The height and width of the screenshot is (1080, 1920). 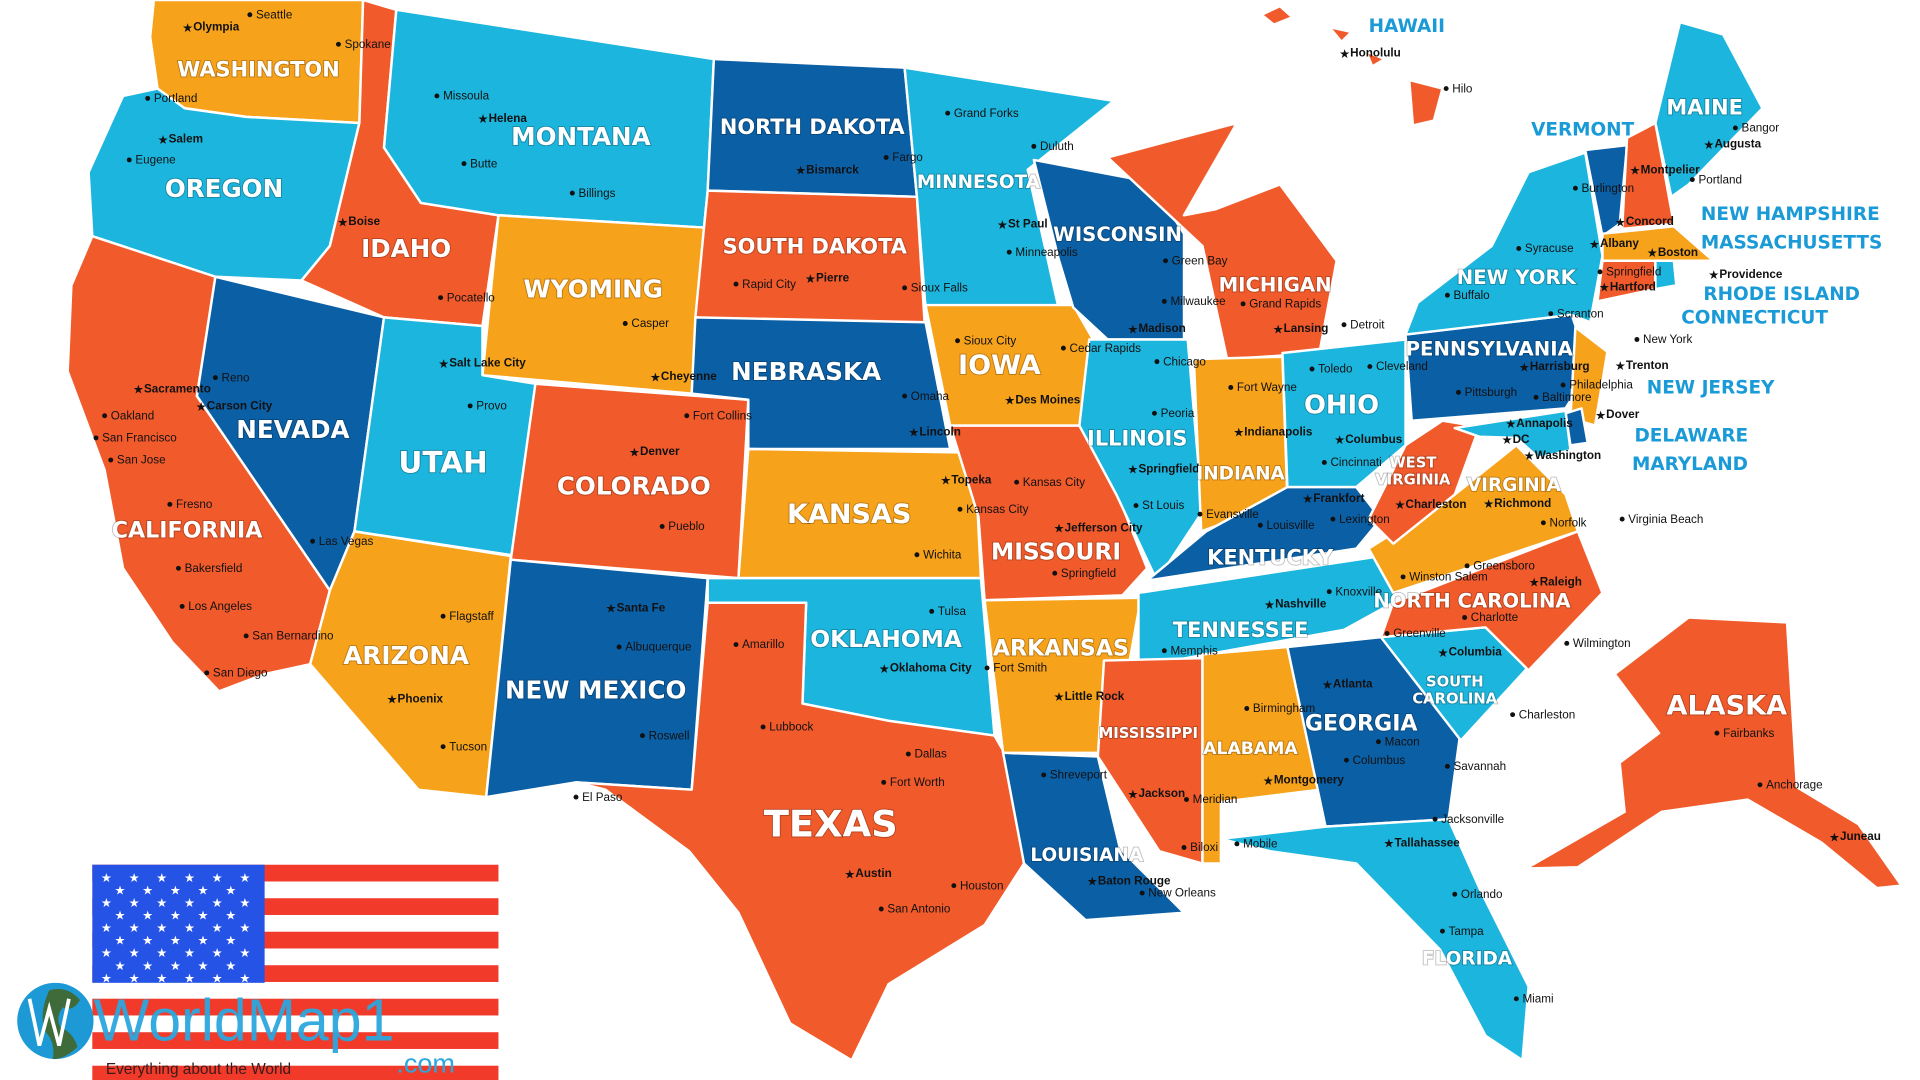 I want to click on state-rhode-island, so click(x=1666, y=275).